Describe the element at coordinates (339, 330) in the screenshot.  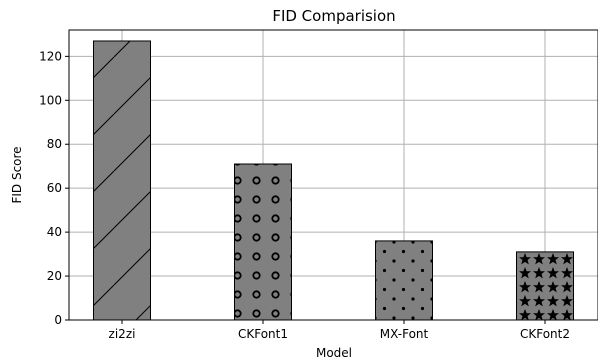
I see `x-axis-ticks: zi2zi CKFont1 MX-Font CKFont2` at that location.